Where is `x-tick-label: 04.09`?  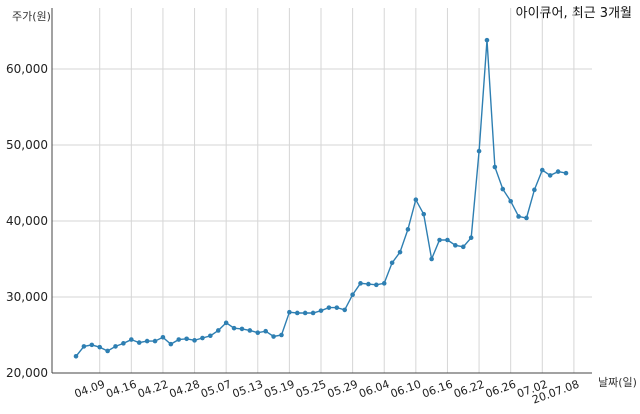
x-tick-label: 04.09 is located at coordinates (90, 389).